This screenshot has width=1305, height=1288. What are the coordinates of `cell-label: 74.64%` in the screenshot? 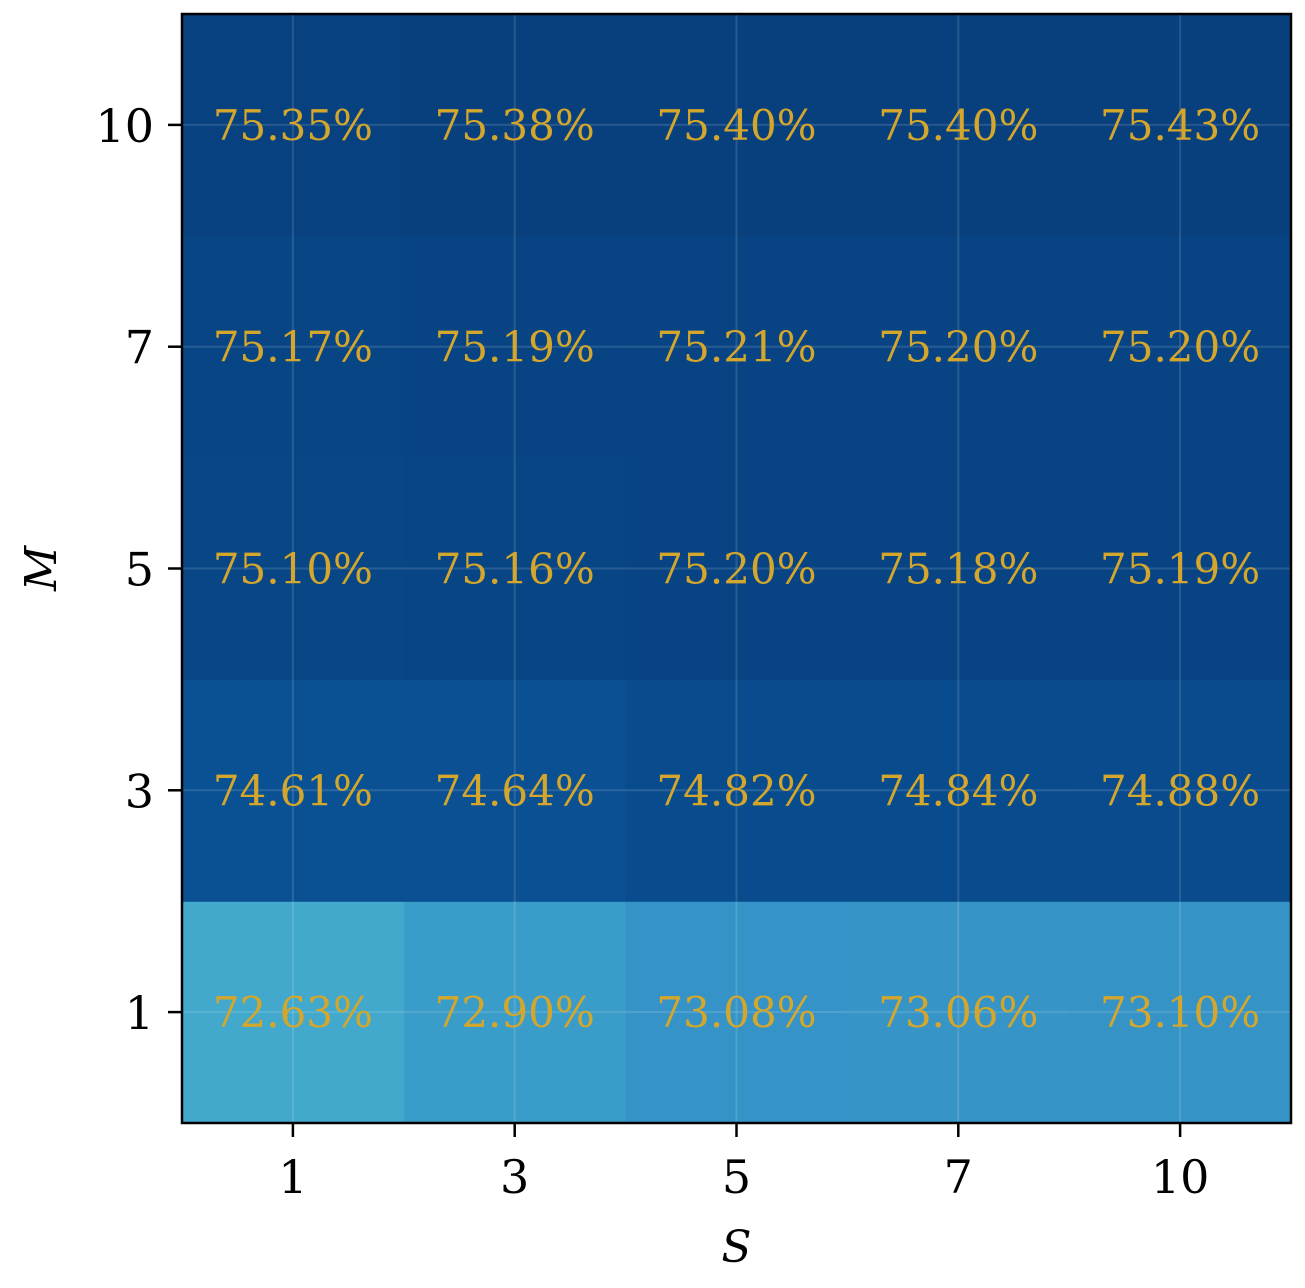 It's located at (515, 790).